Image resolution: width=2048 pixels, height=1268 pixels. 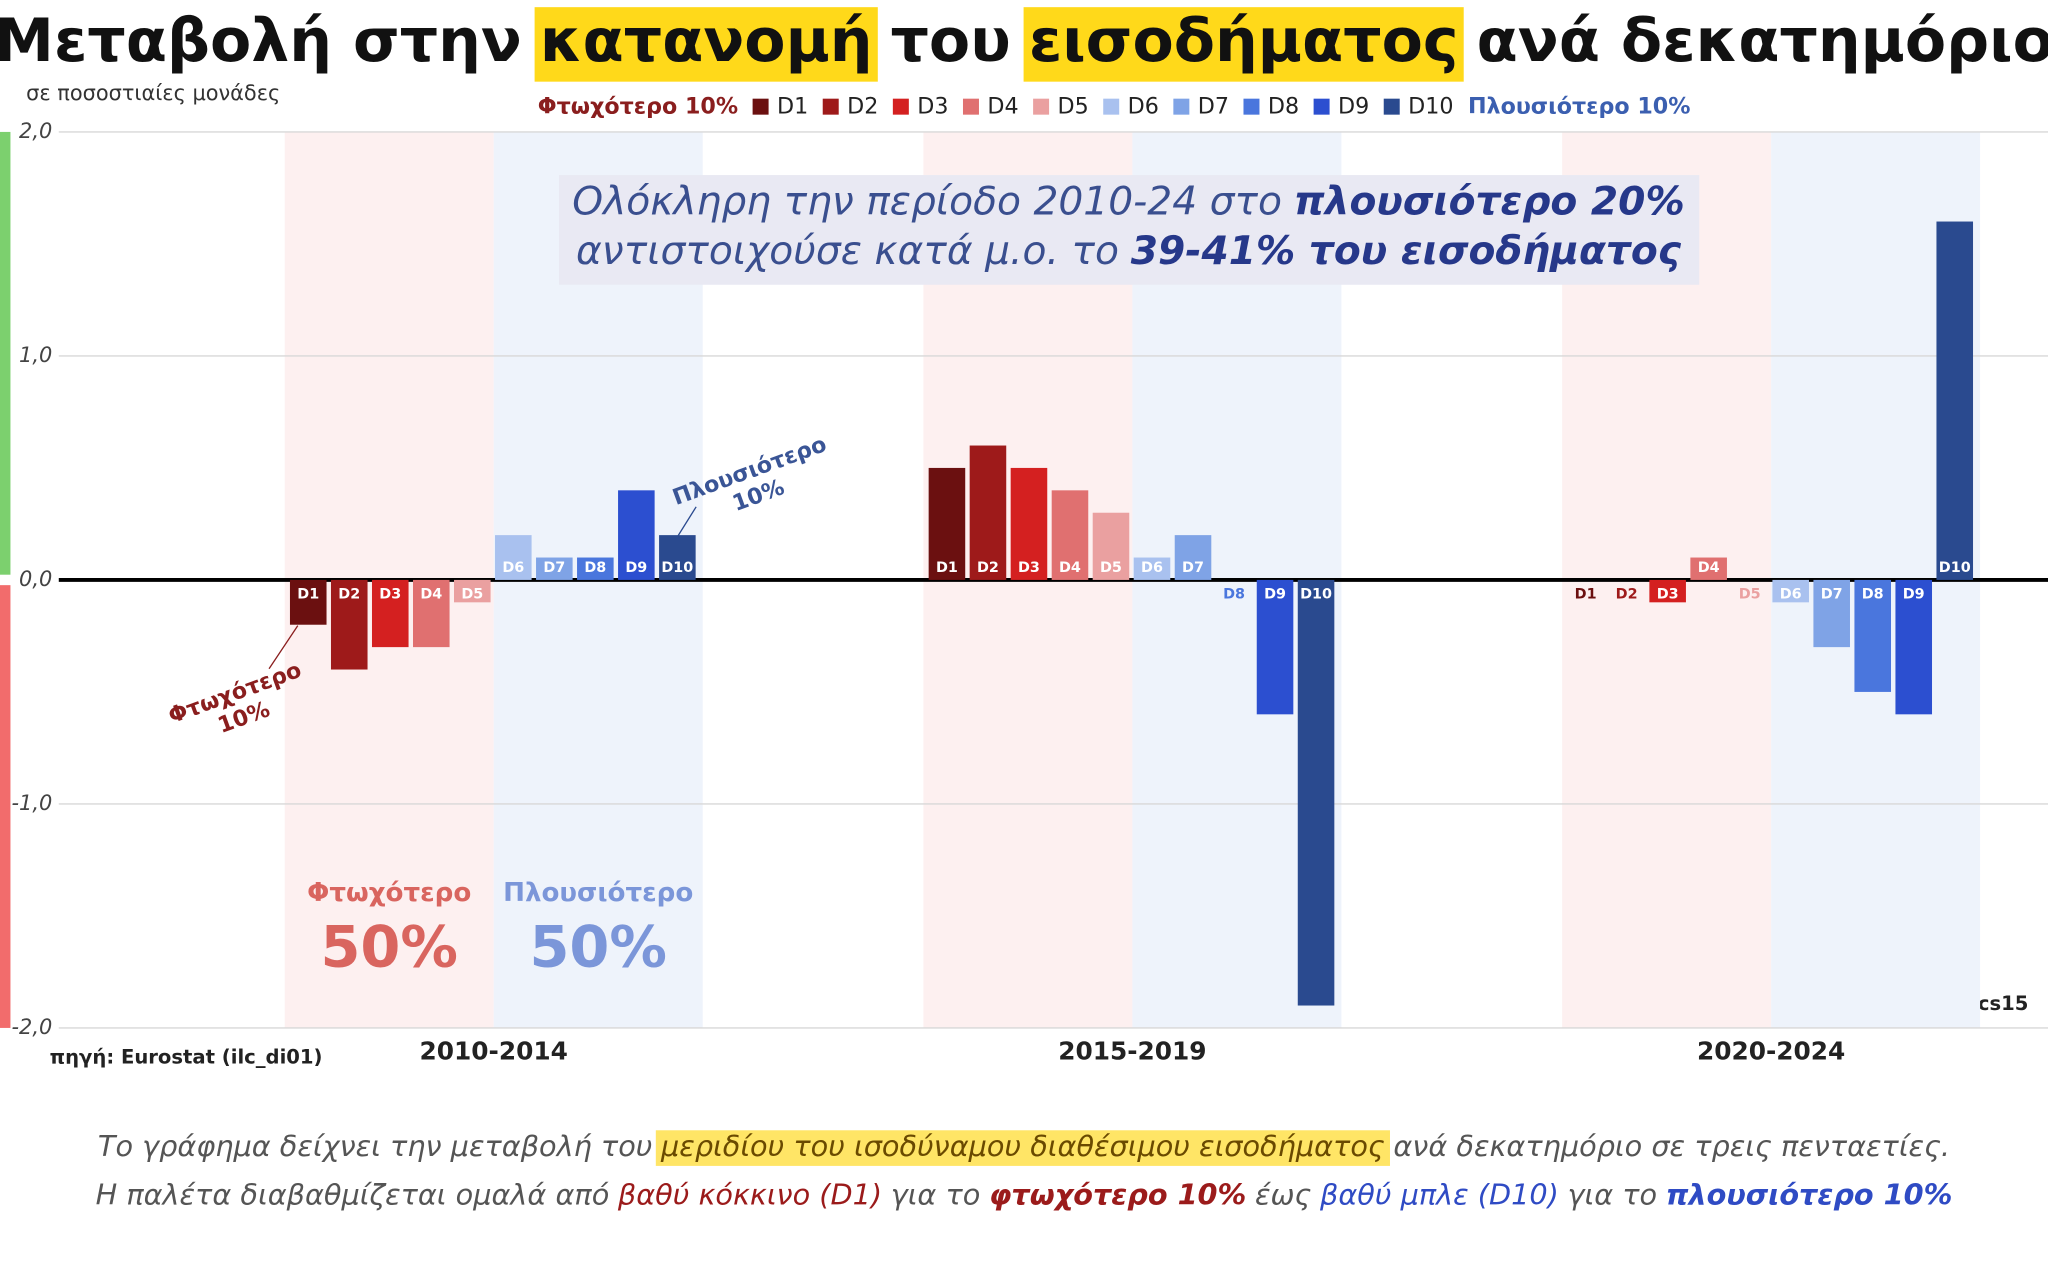 I want to click on bar-label: D8, so click(x=1873, y=594).